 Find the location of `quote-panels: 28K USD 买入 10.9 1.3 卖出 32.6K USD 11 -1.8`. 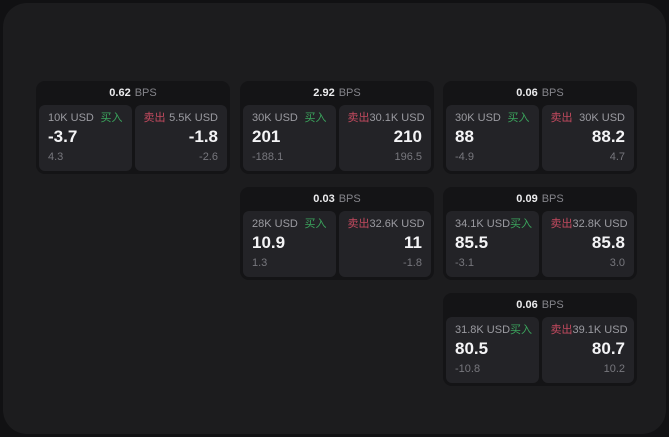

quote-panels: 28K USD 买入 10.9 1.3 卖出 32.6K USD 11 -1.8 is located at coordinates (337, 244).